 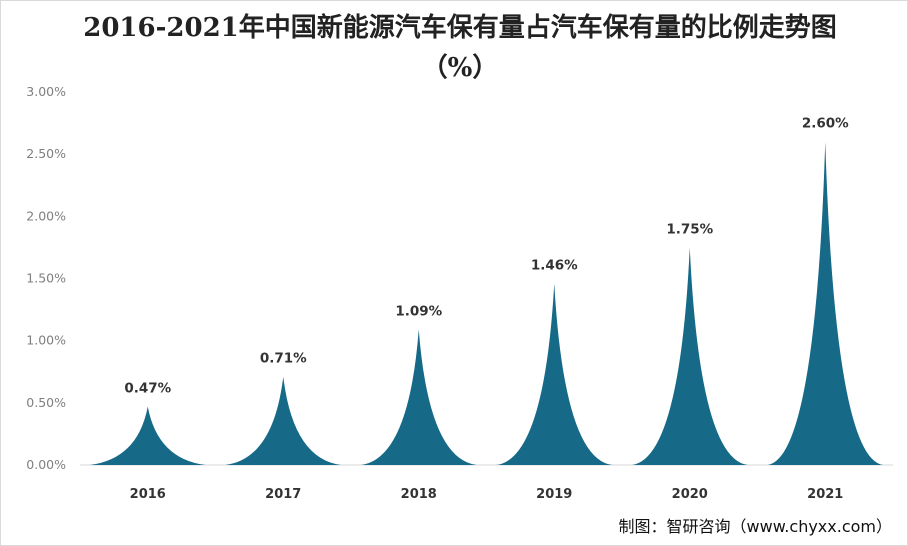 What do you see at coordinates (689, 356) in the screenshot?
I see `bar-2020` at bounding box center [689, 356].